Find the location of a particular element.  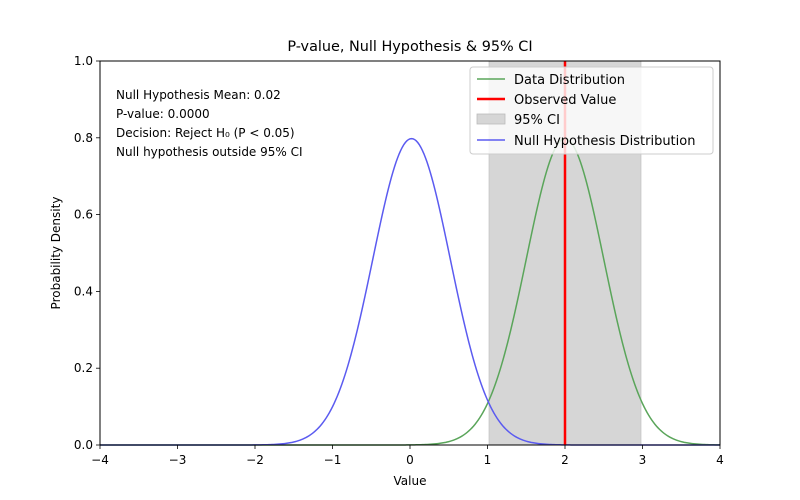

x-tick-label: −3 is located at coordinates (178, 460).